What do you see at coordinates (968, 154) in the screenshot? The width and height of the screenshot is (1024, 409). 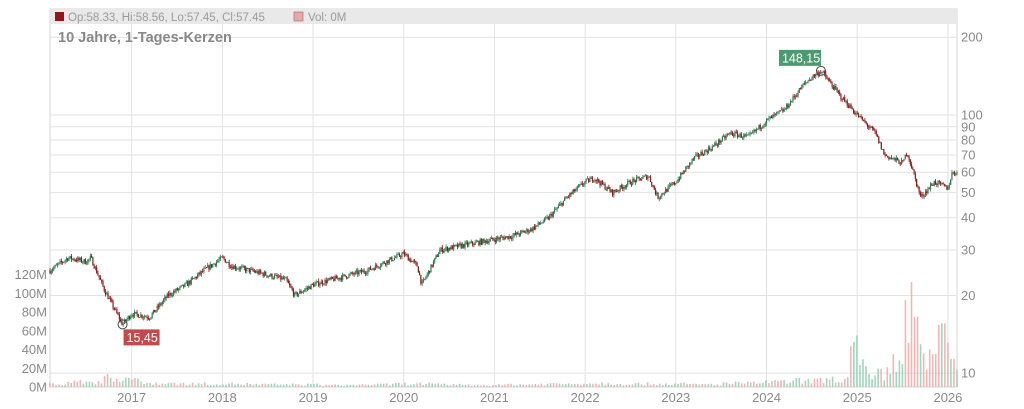 I see `price-tick-label: 70` at bounding box center [968, 154].